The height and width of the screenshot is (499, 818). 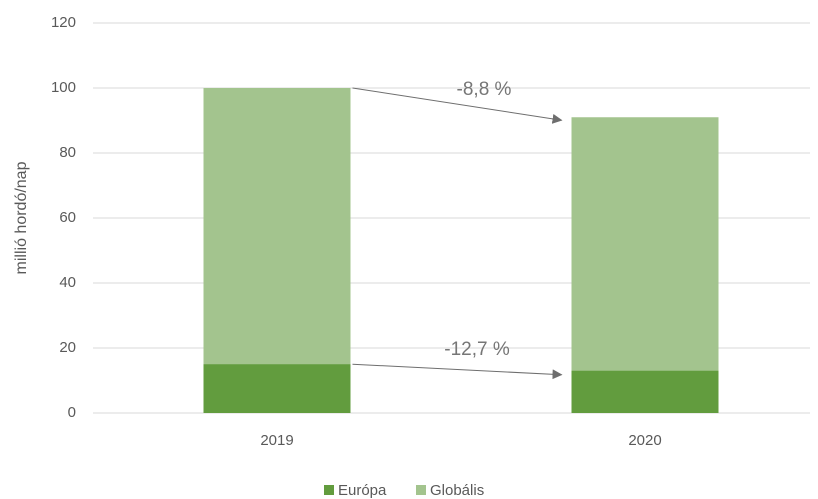 I want to click on y-tick-label: 100, so click(x=63, y=87).